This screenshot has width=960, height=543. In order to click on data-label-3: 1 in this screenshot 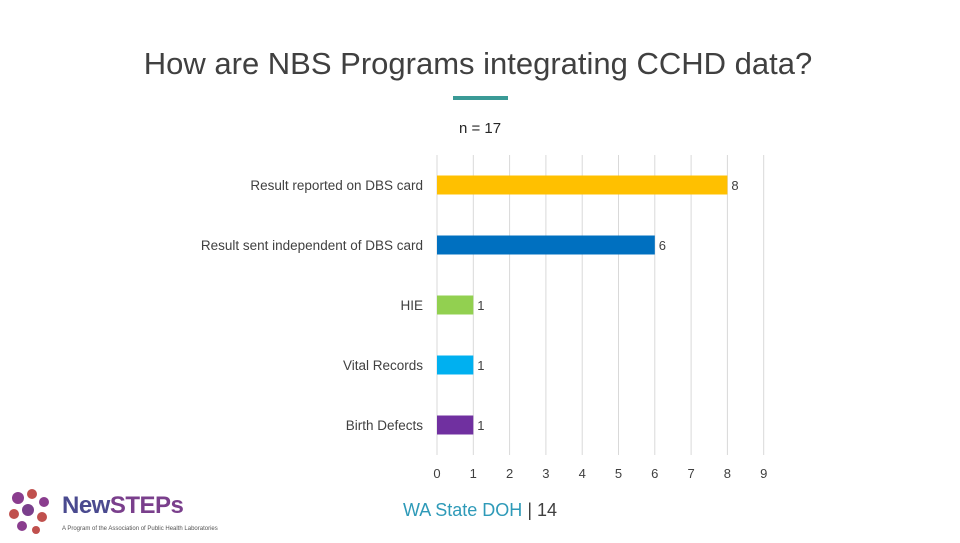, I will do `click(480, 365)`.